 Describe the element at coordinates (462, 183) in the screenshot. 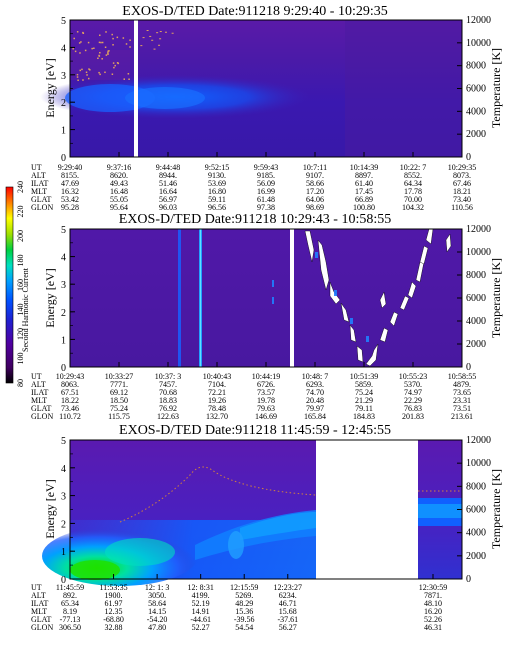

I see `orbit-cell: 67.46` at that location.